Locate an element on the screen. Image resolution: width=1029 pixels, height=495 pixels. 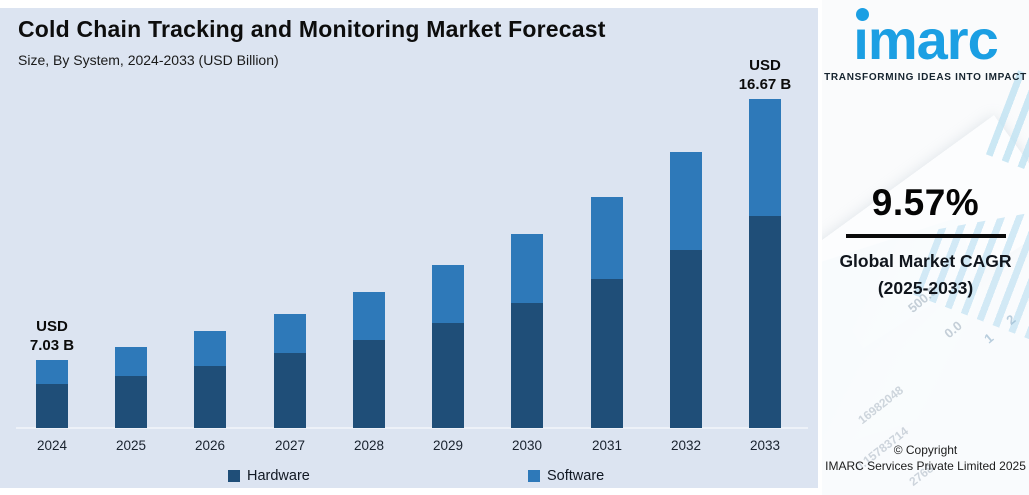
bar-2030 is located at coordinates (527, 331).